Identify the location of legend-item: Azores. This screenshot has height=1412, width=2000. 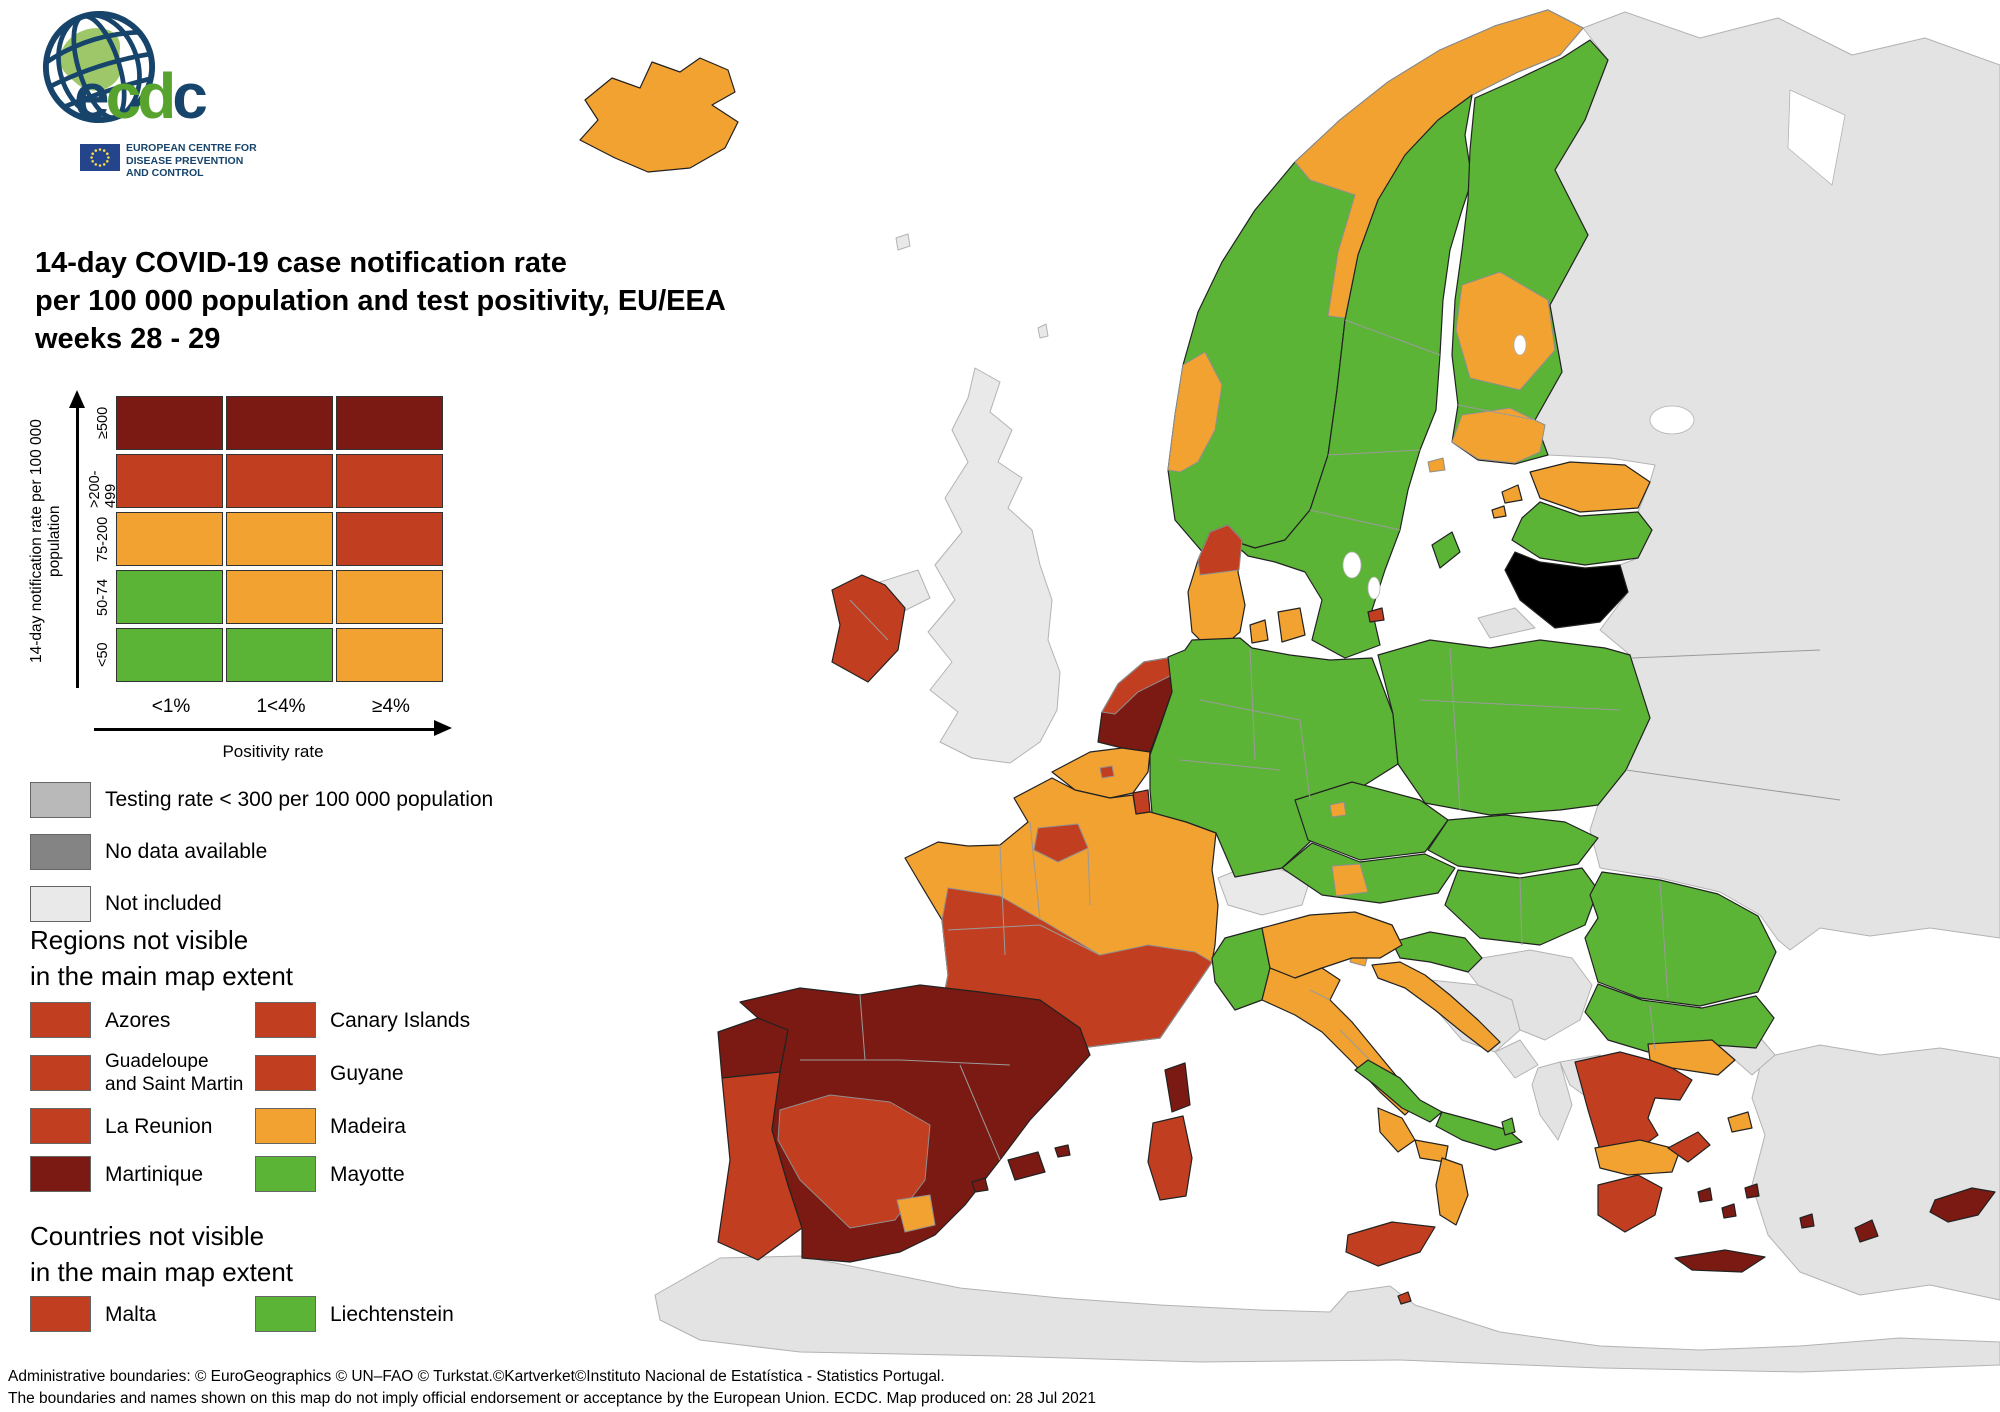
(142, 1020).